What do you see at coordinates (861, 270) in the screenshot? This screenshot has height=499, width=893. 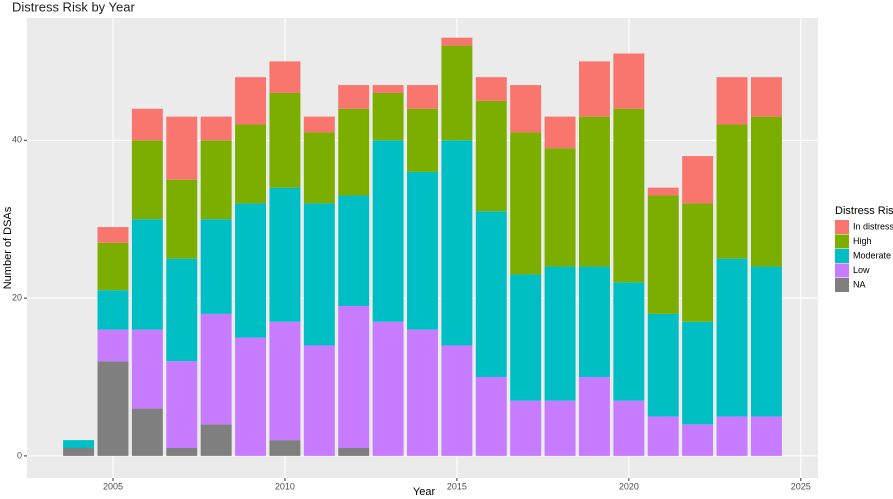 I see `legend-label: Low` at bounding box center [861, 270].